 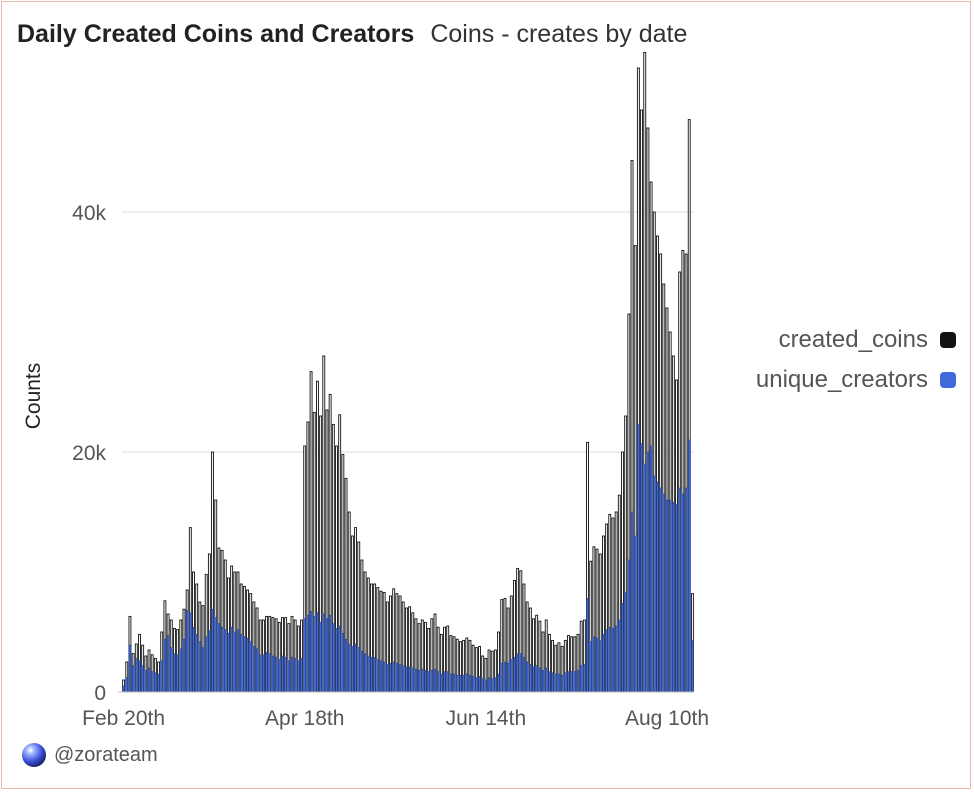 I want to click on x-tick-label: Apr 18th, so click(x=304, y=718).